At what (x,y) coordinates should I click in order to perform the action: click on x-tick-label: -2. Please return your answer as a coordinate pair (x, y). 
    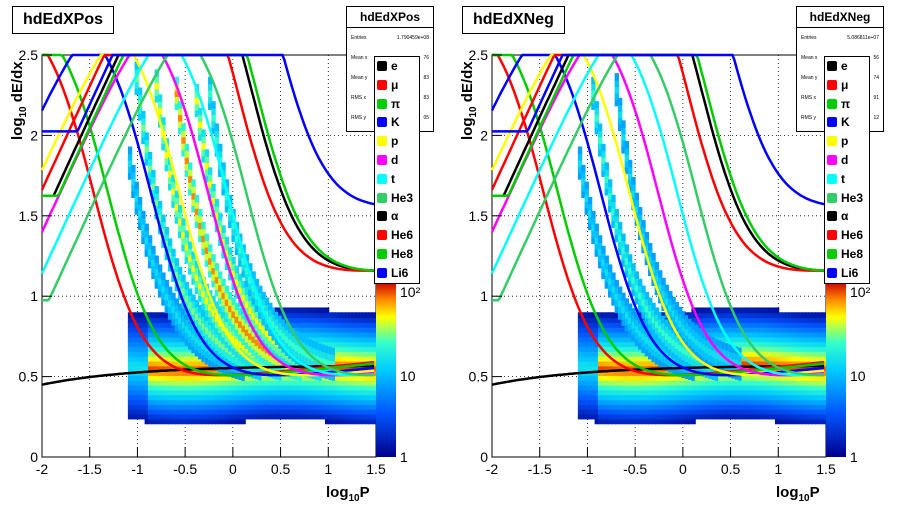
    Looking at the image, I should click on (42, 469).